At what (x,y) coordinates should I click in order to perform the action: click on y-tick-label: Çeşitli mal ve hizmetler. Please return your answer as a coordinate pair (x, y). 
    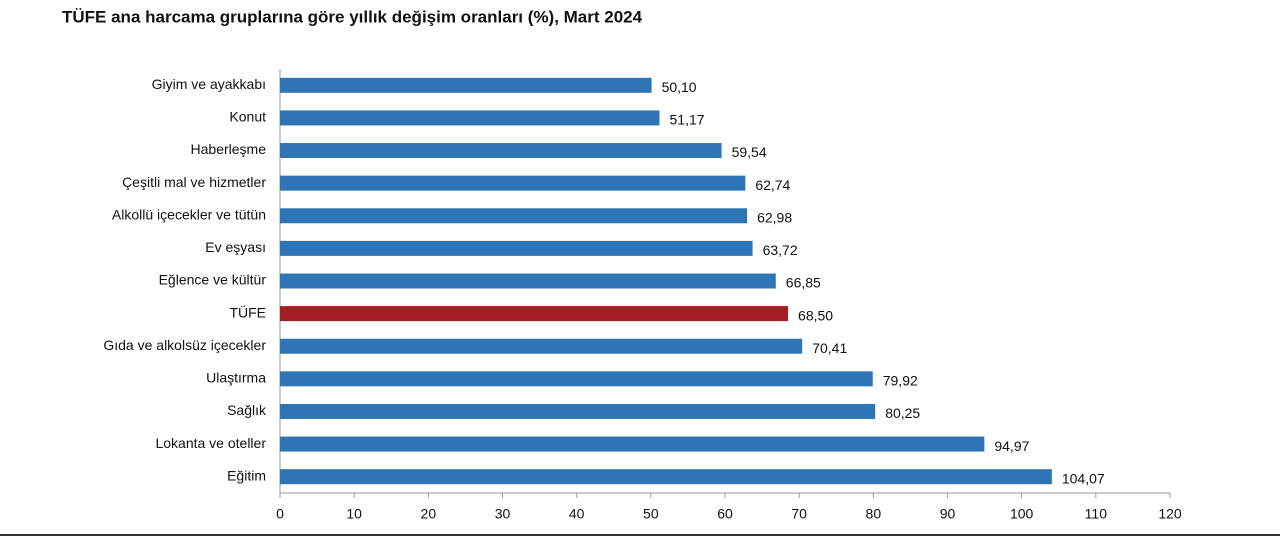
    Looking at the image, I should click on (194, 182).